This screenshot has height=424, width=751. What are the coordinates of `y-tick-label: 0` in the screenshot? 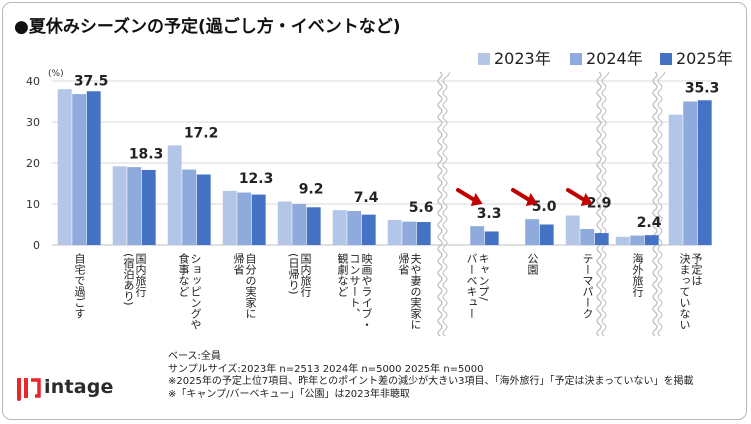 It's located at (36, 245).